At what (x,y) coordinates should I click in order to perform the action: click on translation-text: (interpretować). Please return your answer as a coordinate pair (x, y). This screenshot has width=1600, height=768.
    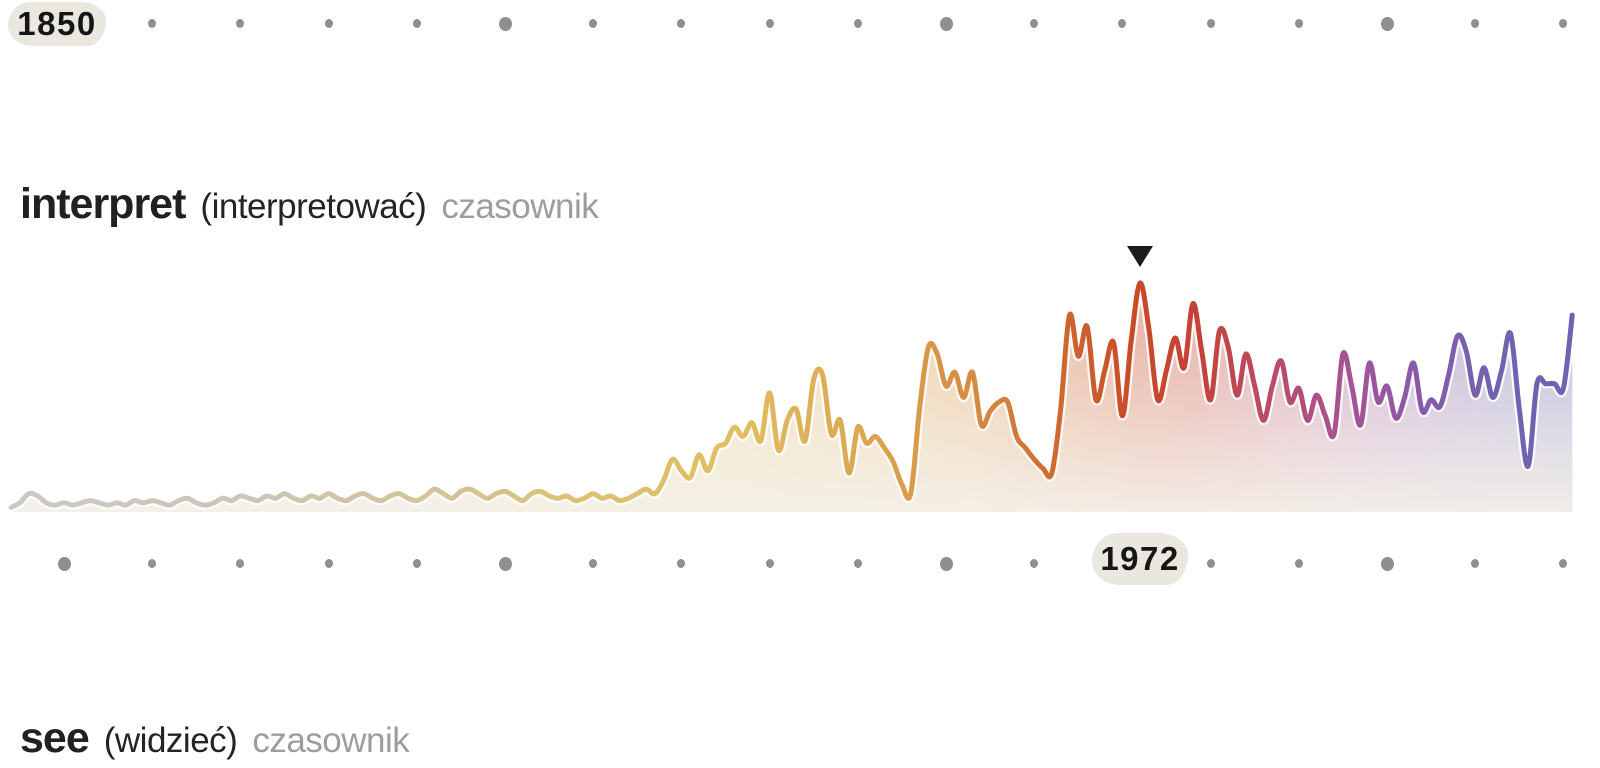
    Looking at the image, I should click on (313, 206).